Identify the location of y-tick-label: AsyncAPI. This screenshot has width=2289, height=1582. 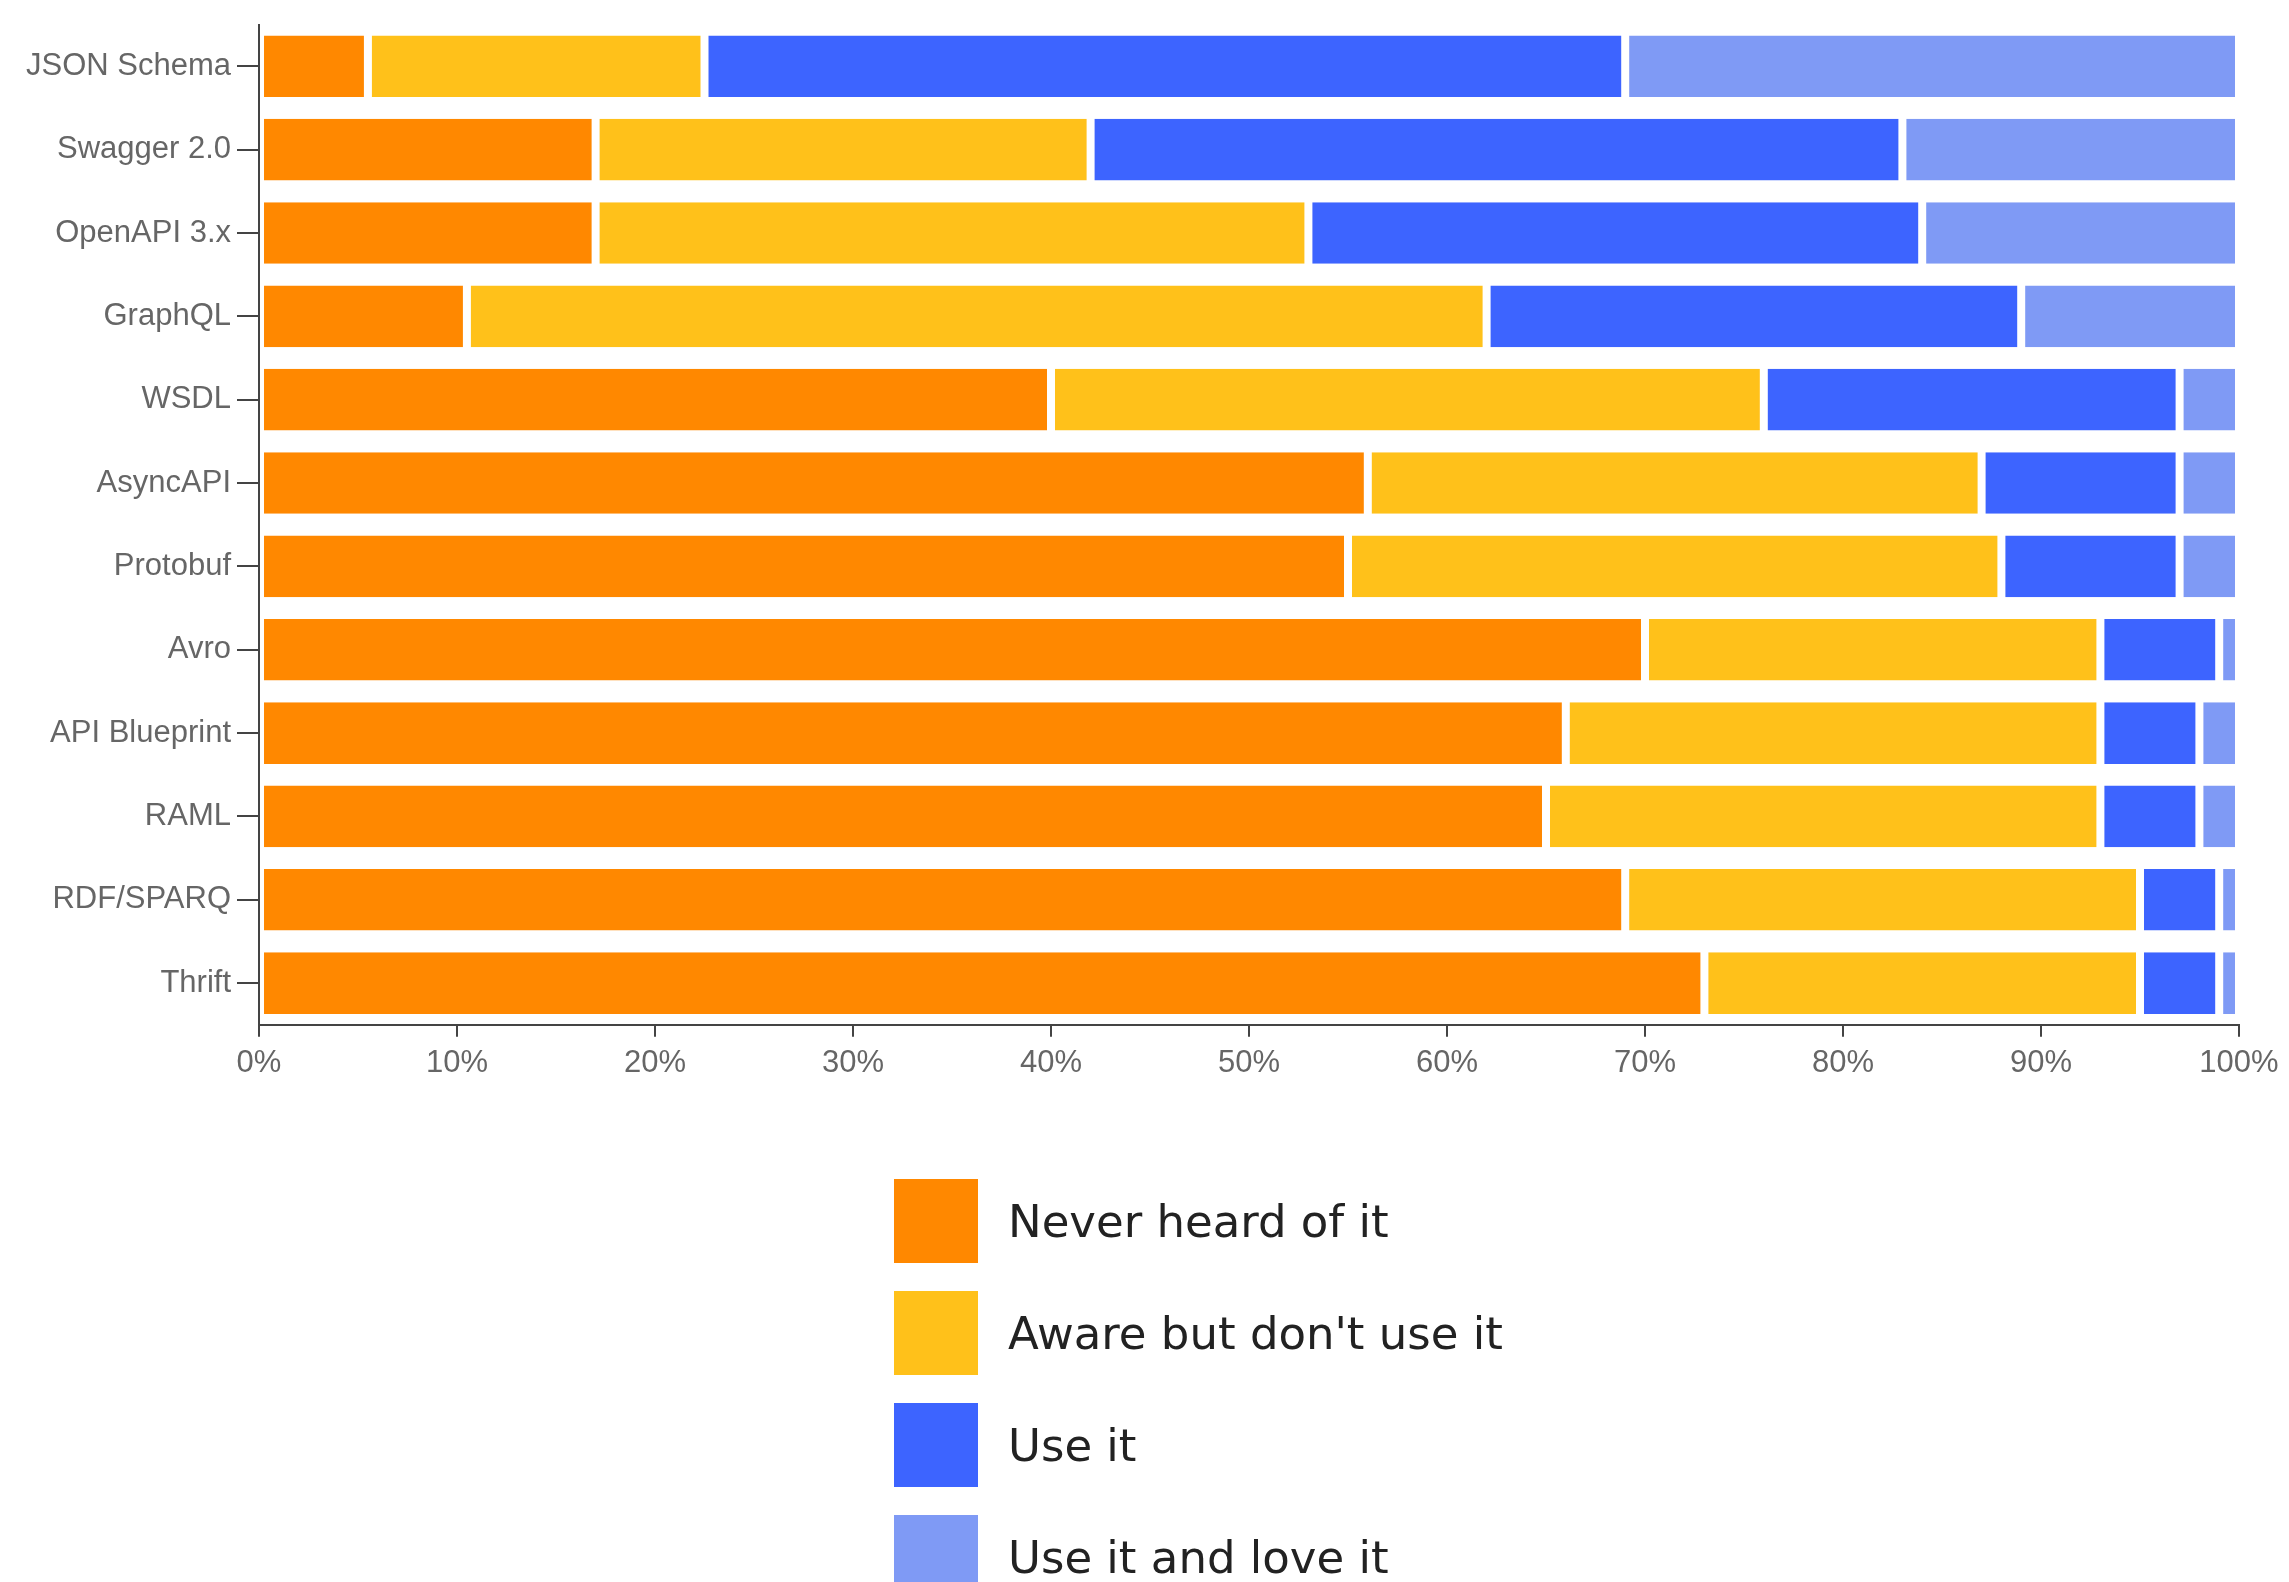
(164, 481).